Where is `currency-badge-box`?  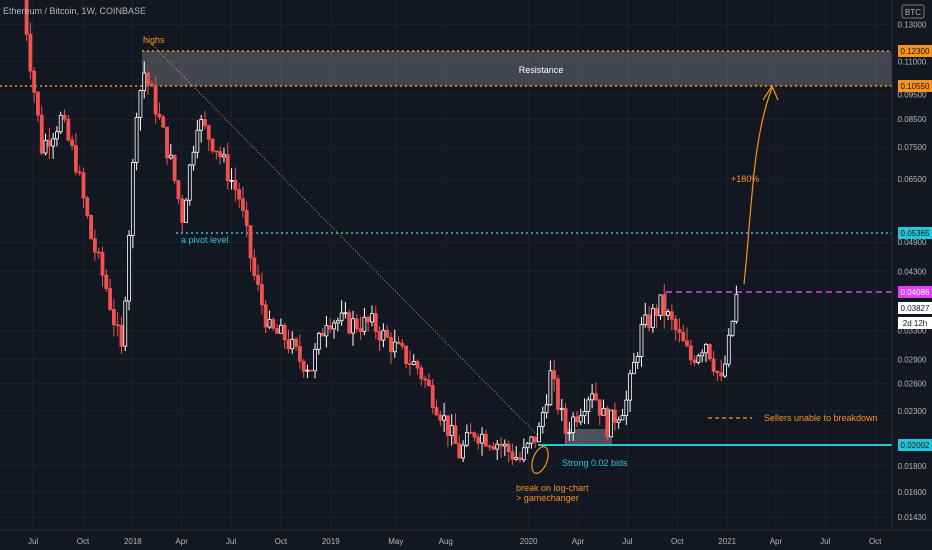 currency-badge-box is located at coordinates (913, 11).